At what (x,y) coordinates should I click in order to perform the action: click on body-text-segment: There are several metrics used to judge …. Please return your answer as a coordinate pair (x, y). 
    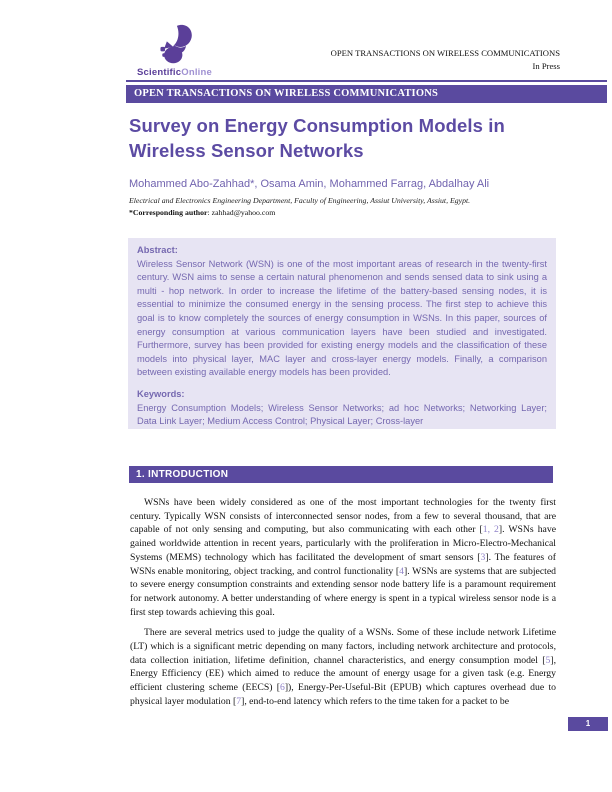
    Looking at the image, I should click on (343, 646).